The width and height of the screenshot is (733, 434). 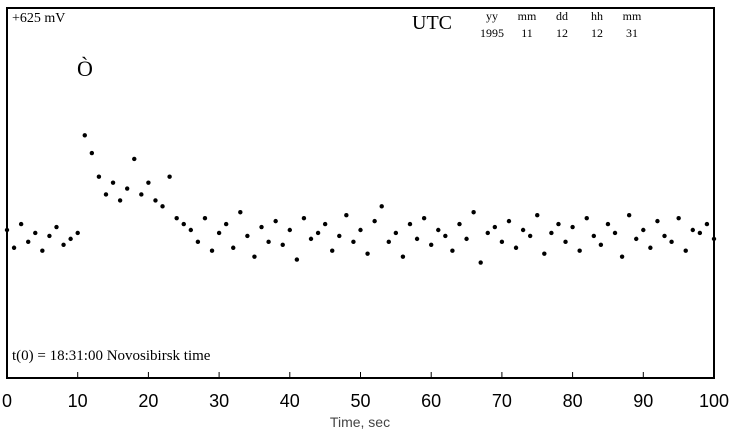 What do you see at coordinates (148, 401) in the screenshot?
I see `x-tick-label: 20` at bounding box center [148, 401].